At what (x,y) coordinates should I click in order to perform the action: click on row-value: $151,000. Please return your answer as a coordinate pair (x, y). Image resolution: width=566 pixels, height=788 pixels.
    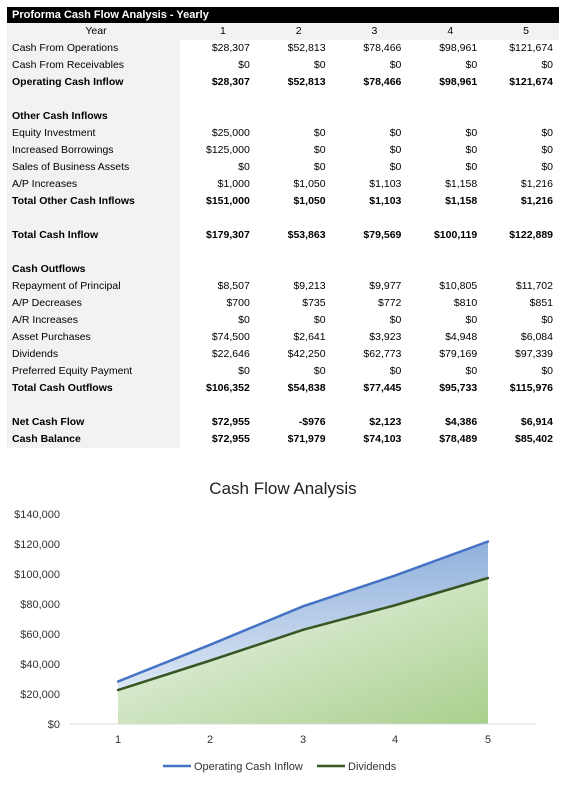
    Looking at the image, I should click on (228, 201).